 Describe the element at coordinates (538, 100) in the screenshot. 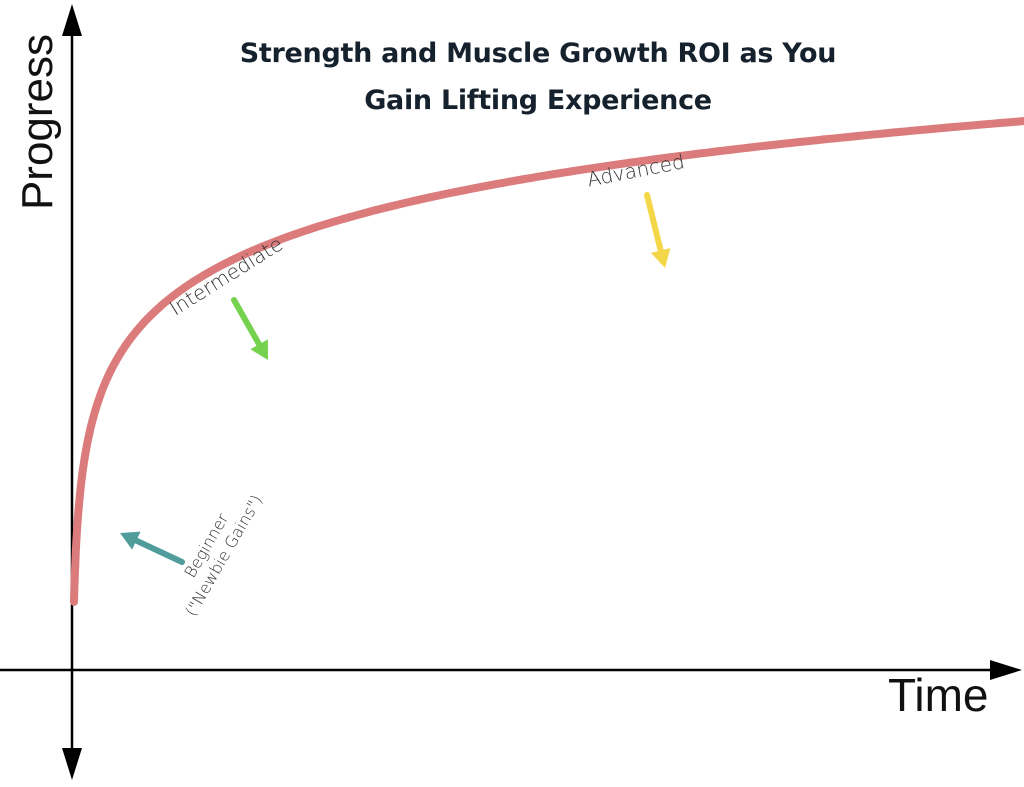

I see `chart-title-line-2: Gain Lifting Experience` at that location.